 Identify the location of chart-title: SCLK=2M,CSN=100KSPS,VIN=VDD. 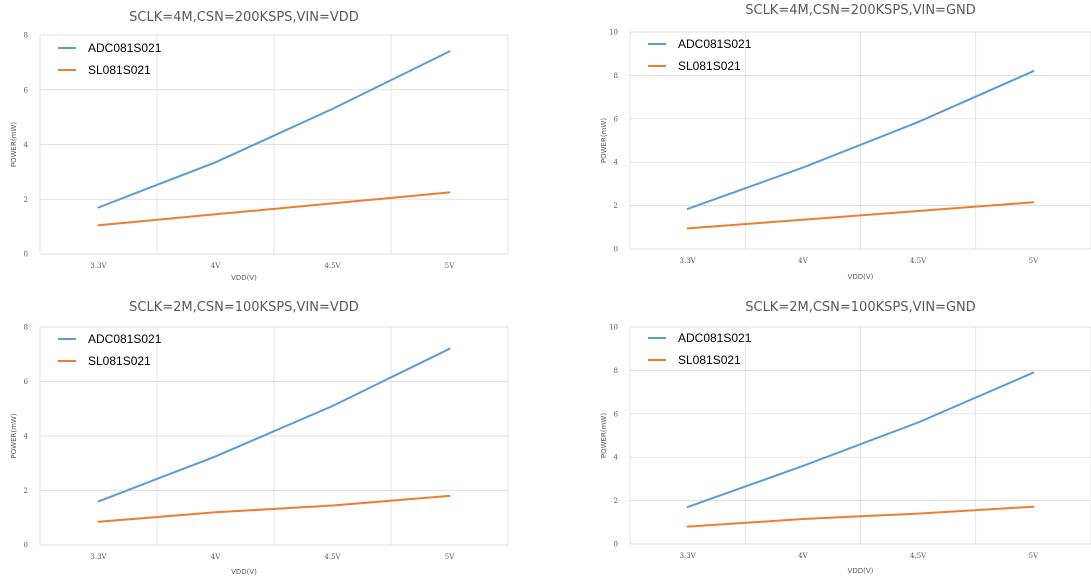
(244, 307).